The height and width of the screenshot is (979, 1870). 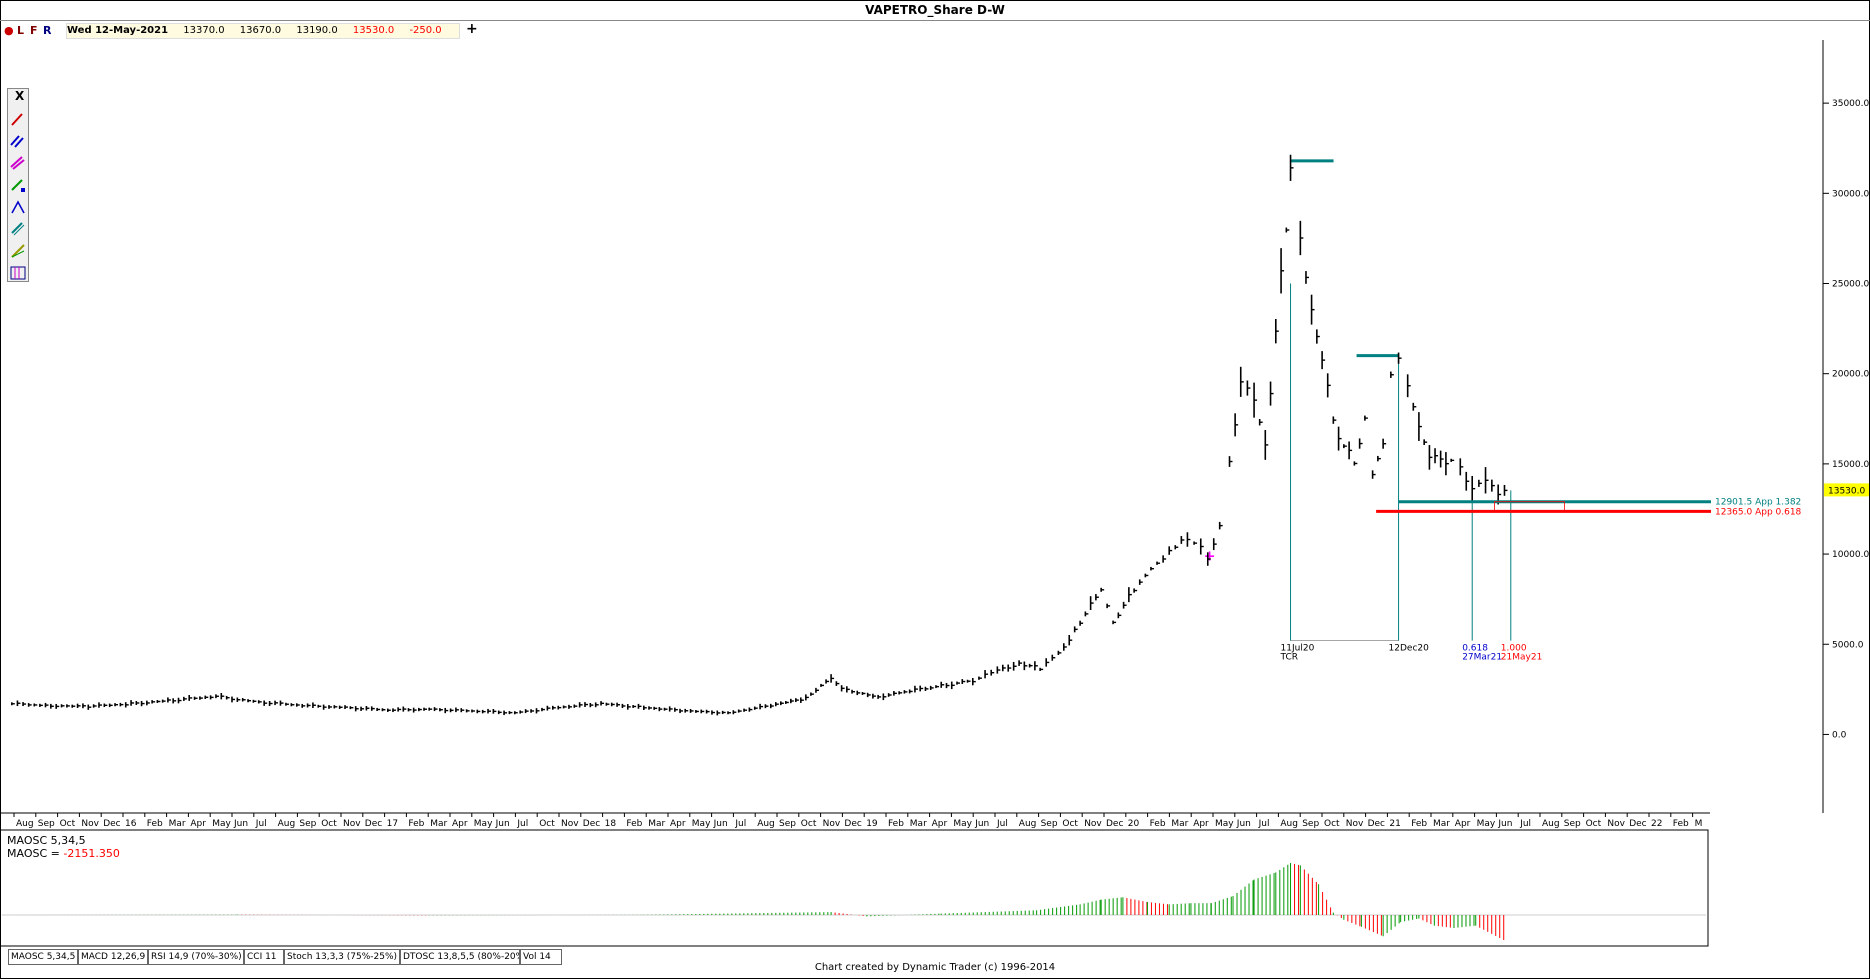 What do you see at coordinates (1376, 824) in the screenshot?
I see `time-tick-label: Dec` at bounding box center [1376, 824].